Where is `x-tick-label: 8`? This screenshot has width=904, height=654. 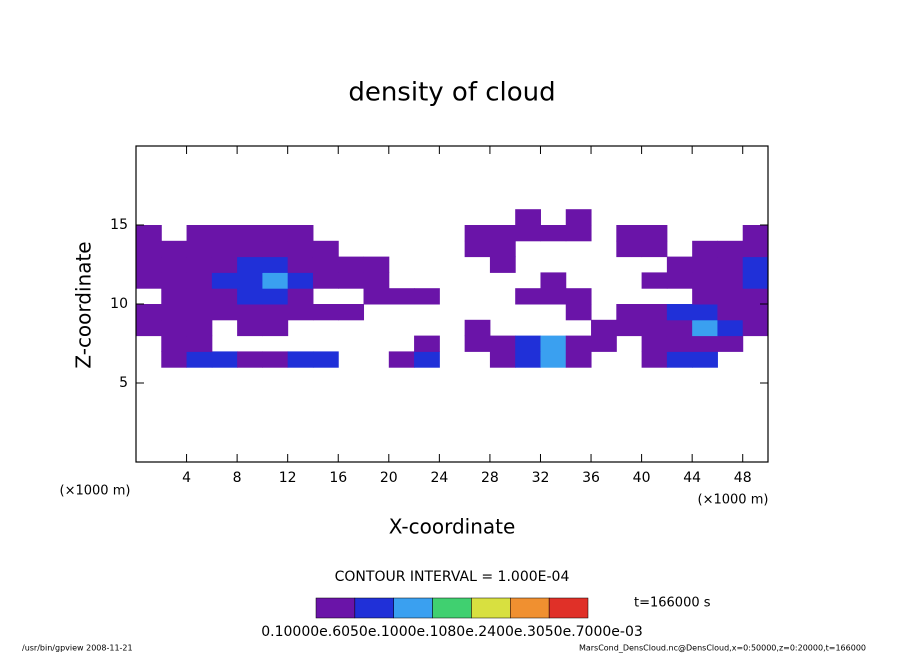
x-tick-label: 8 is located at coordinates (237, 478).